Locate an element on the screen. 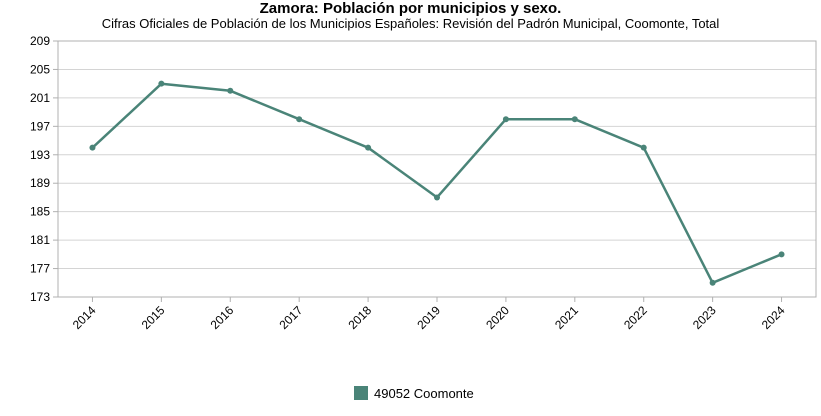 This screenshot has width=821, height=416. legend-label: 49052 Coomonte is located at coordinates (424, 393).